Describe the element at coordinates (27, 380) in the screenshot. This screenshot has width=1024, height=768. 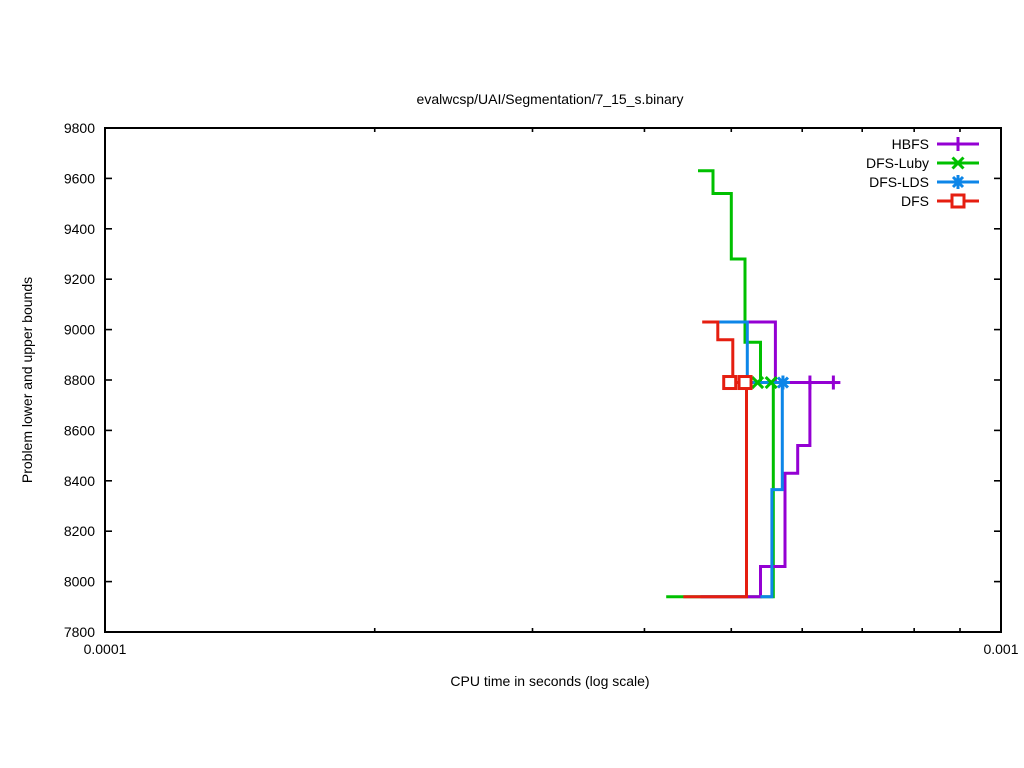
I see `y-axis-label: Problem lower and upper bounds` at that location.